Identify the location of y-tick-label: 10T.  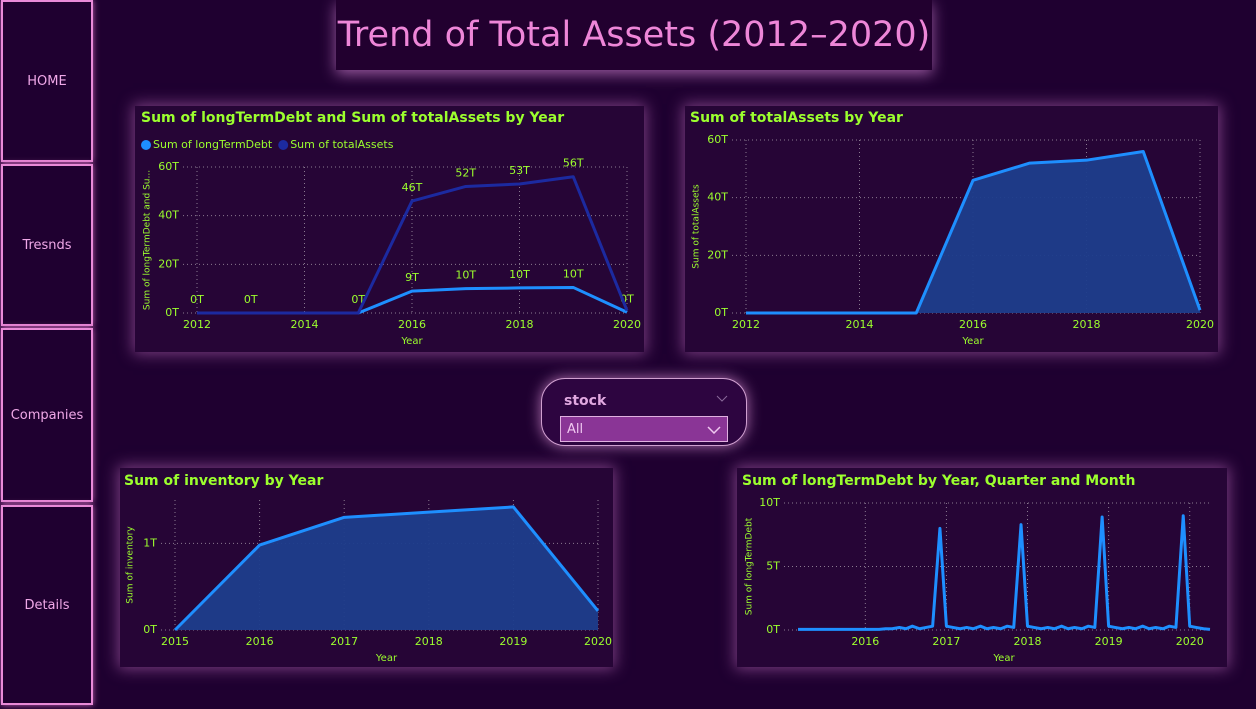
(769, 502).